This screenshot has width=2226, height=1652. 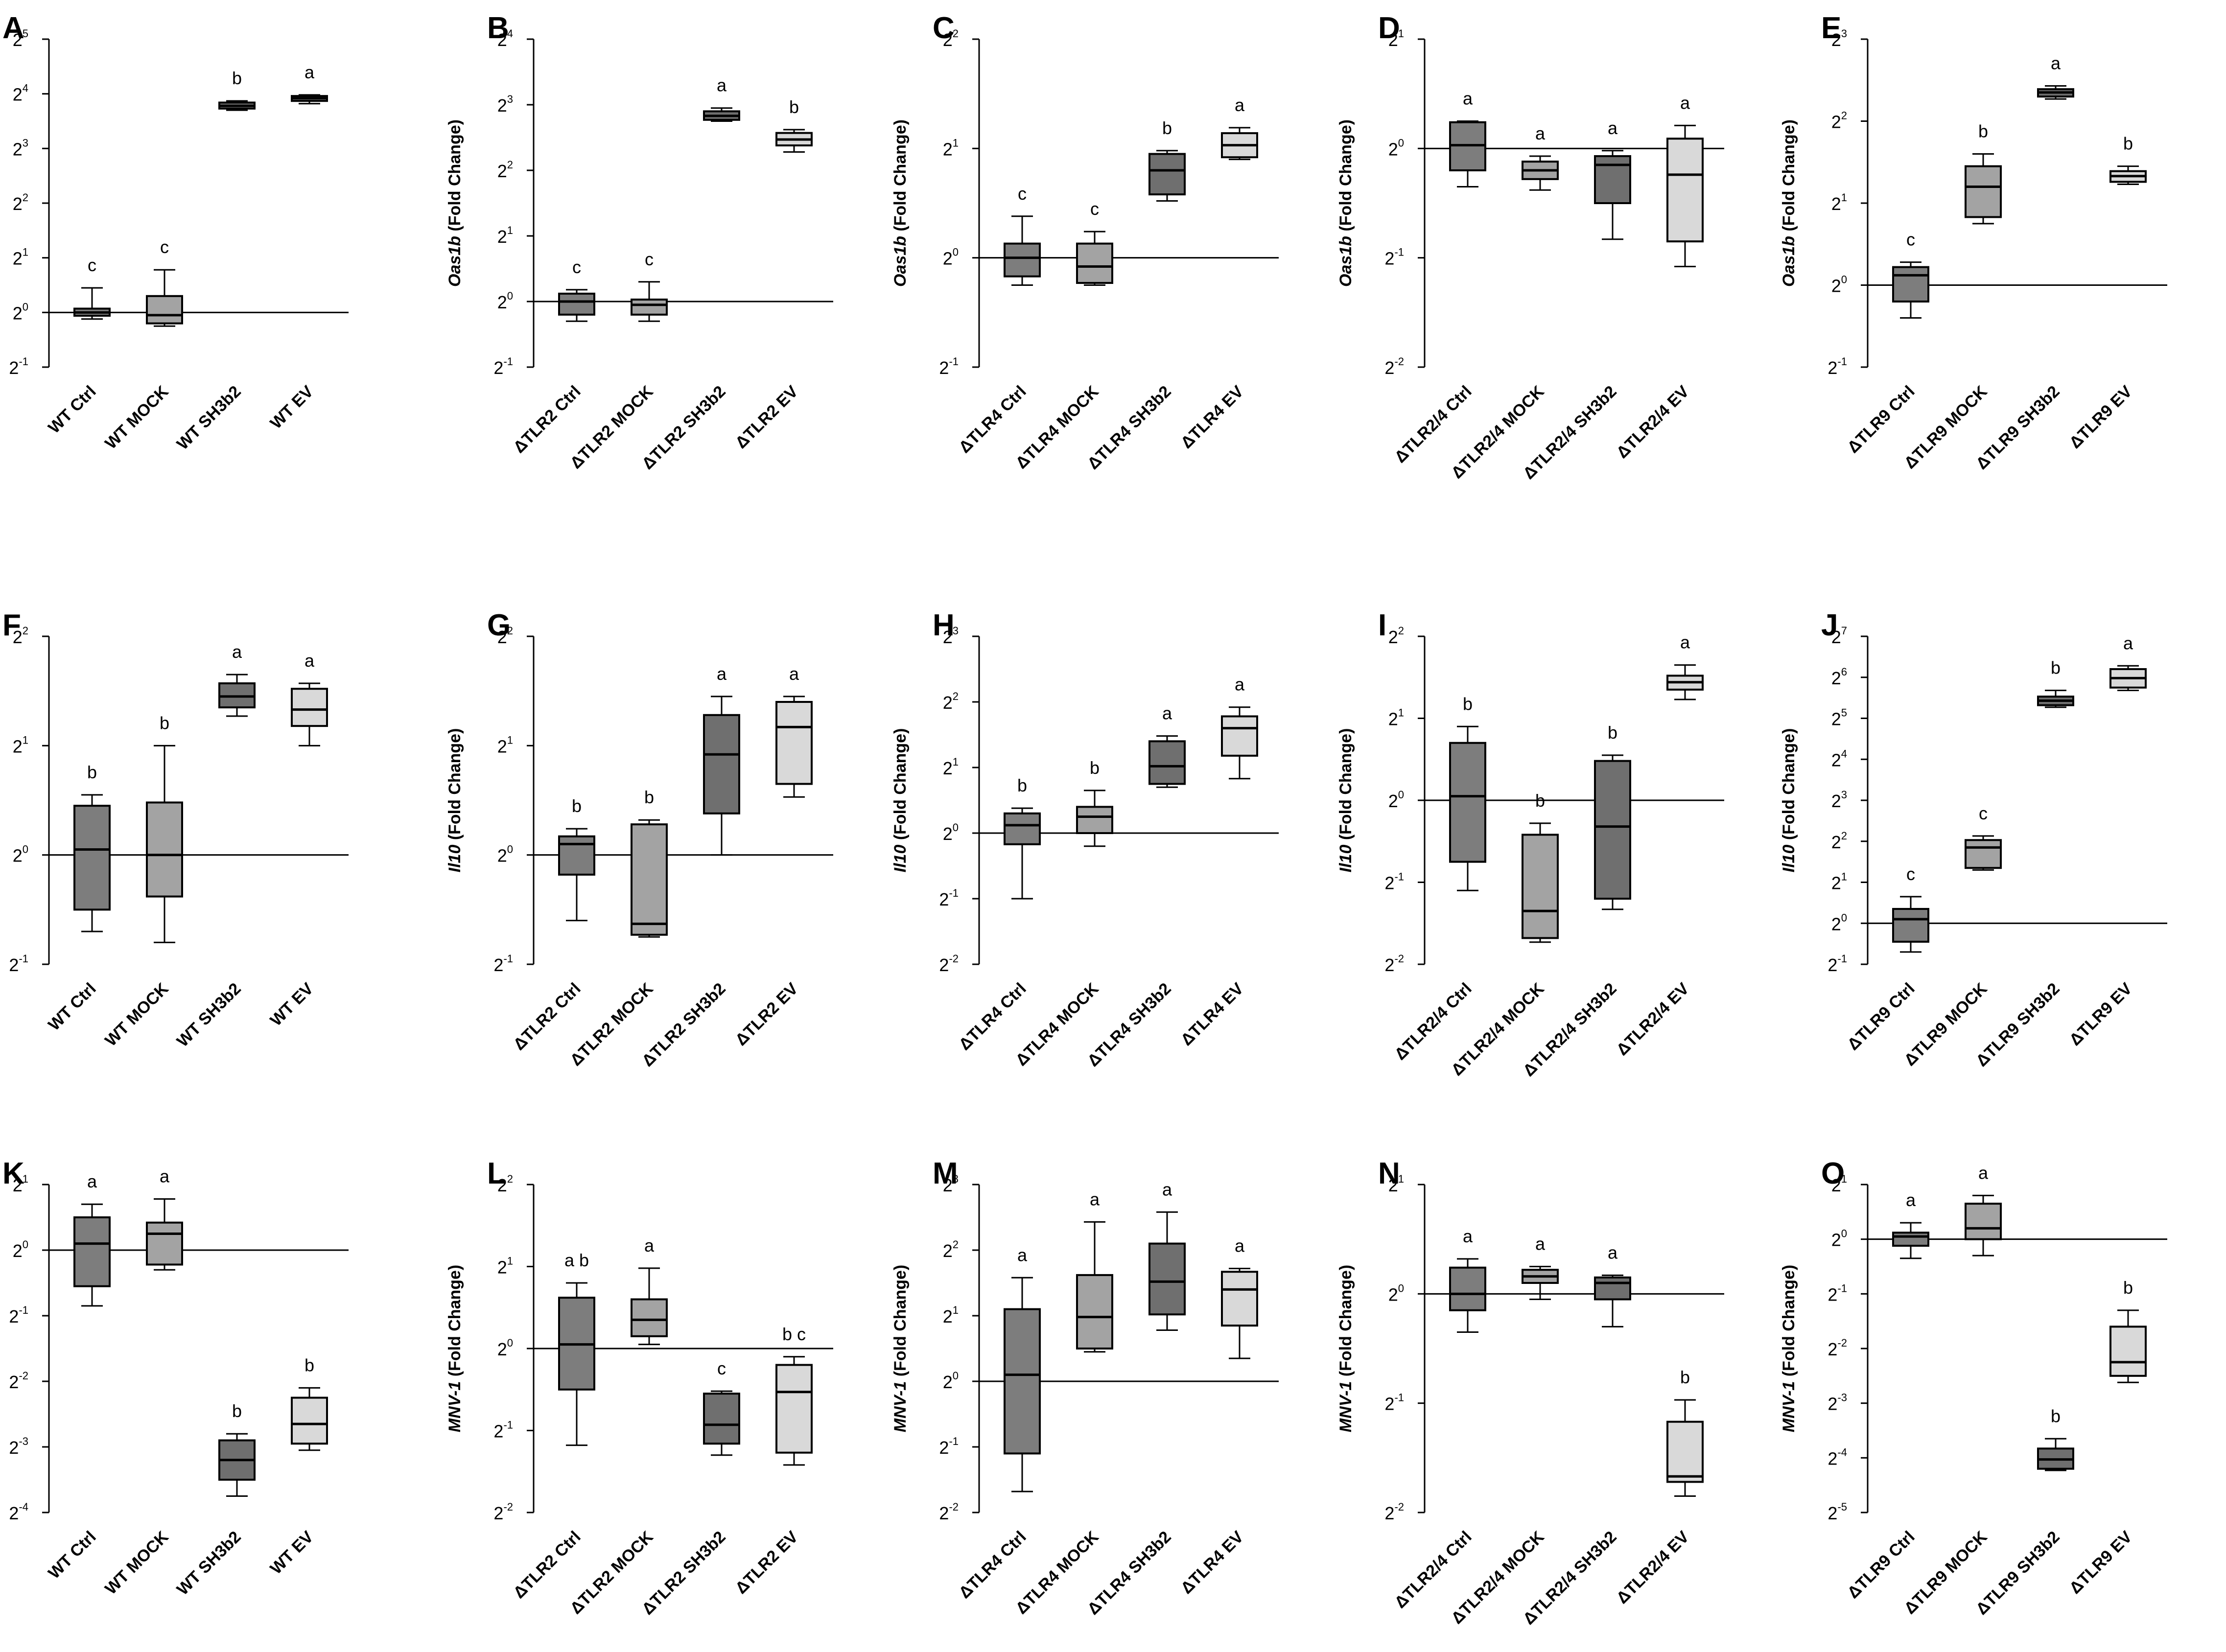 What do you see at coordinates (772, 274) in the screenshot?
I see `box-b-4: b ΔTLR2 EV` at bounding box center [772, 274].